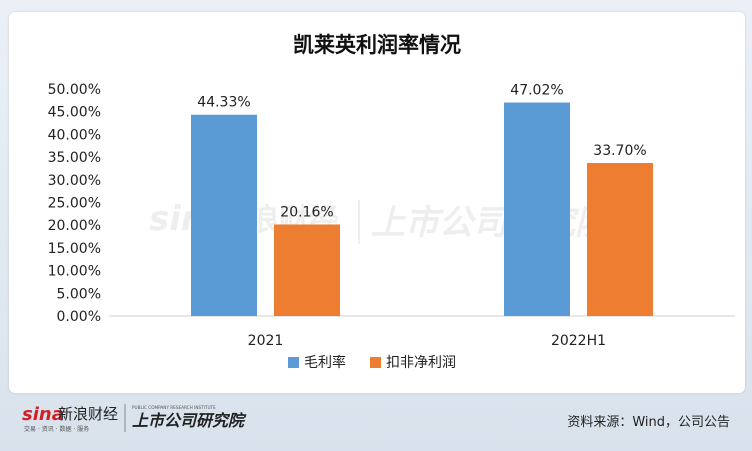  I want to click on y-tick-label: 40.00%, so click(74, 135).